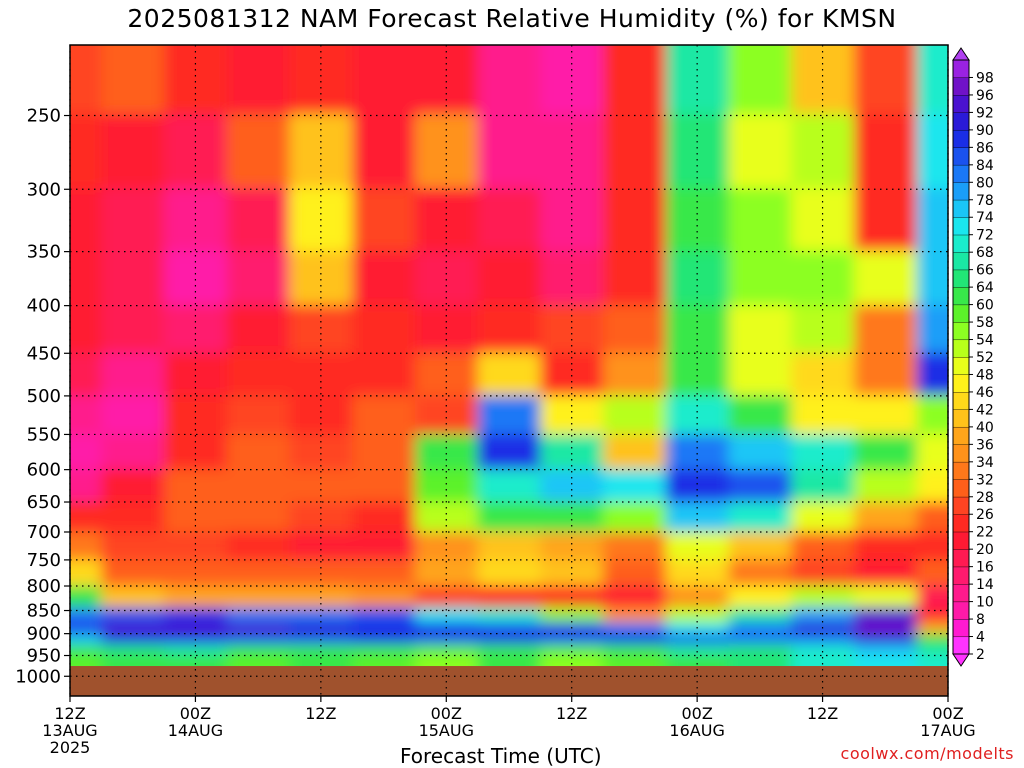  I want to click on colorbar-label: 14, so click(985, 585).